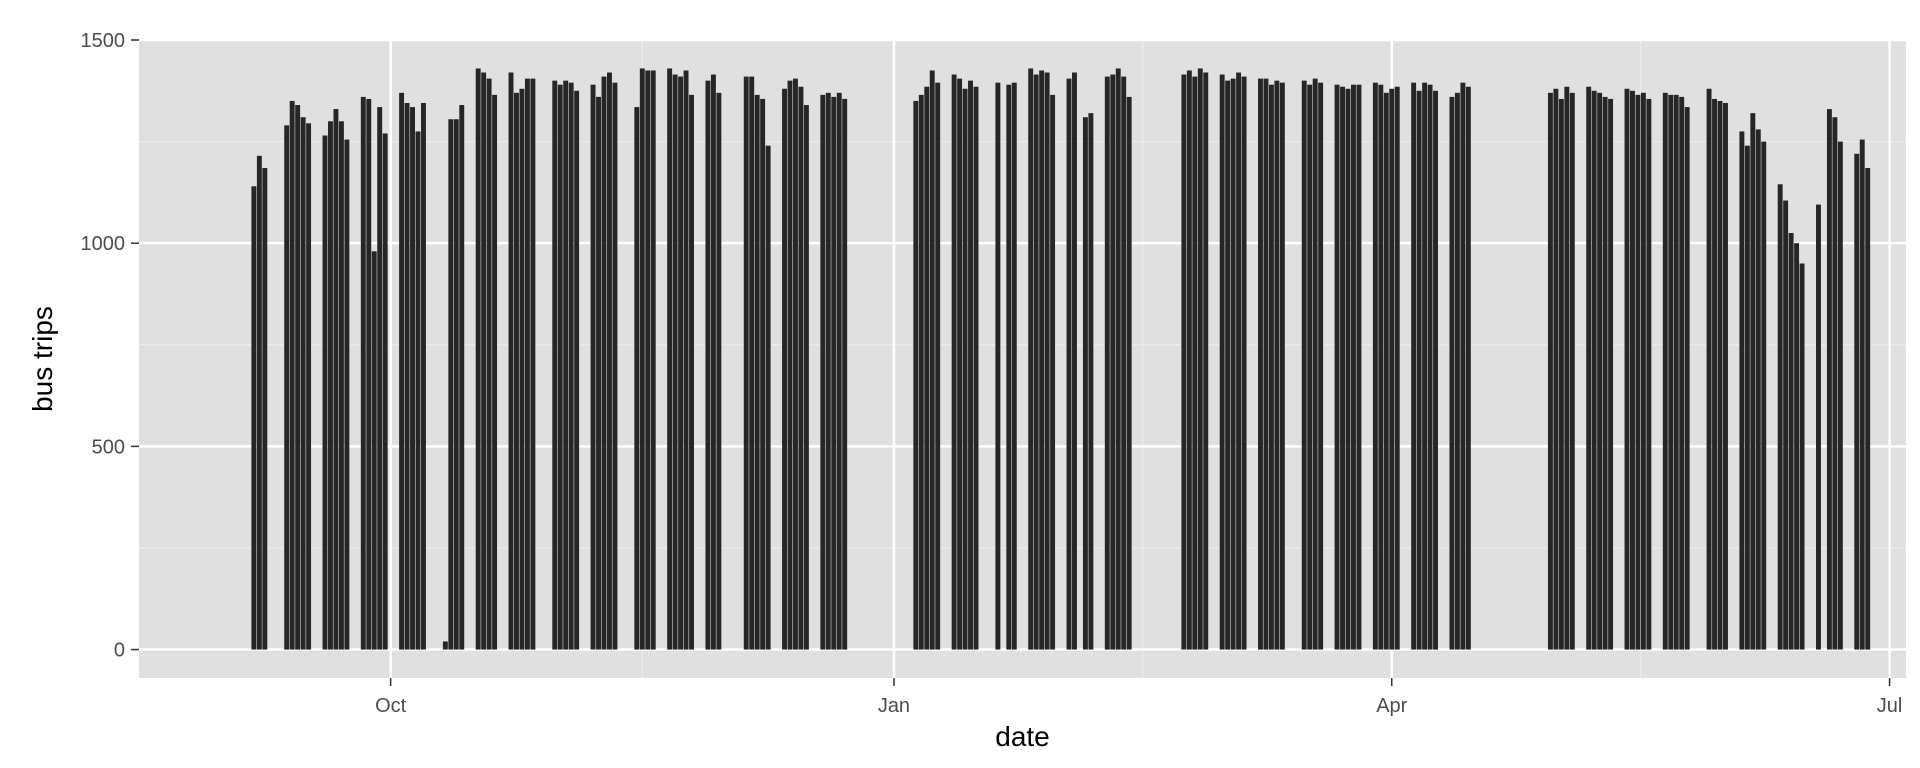 Image resolution: width=1920 pixels, height=768 pixels. Describe the element at coordinates (110, 346) in the screenshot. I see `y-axis: 0 500 1000 1500` at that location.